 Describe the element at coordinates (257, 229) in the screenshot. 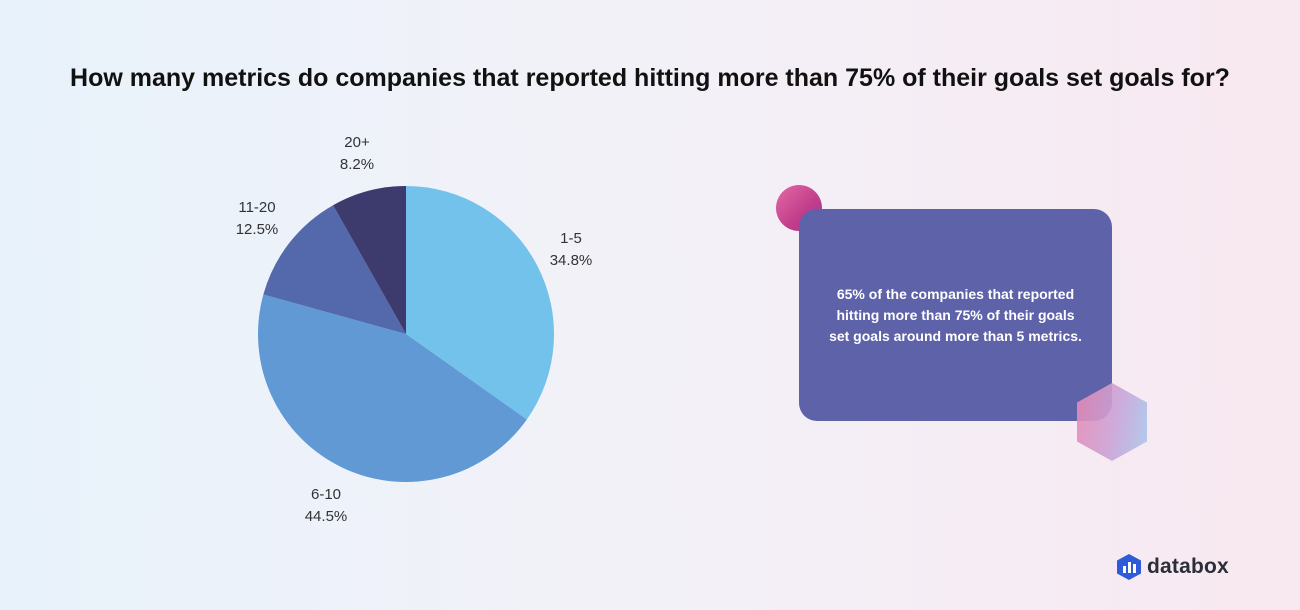

I see `slice-value-label: 12.5%` at that location.